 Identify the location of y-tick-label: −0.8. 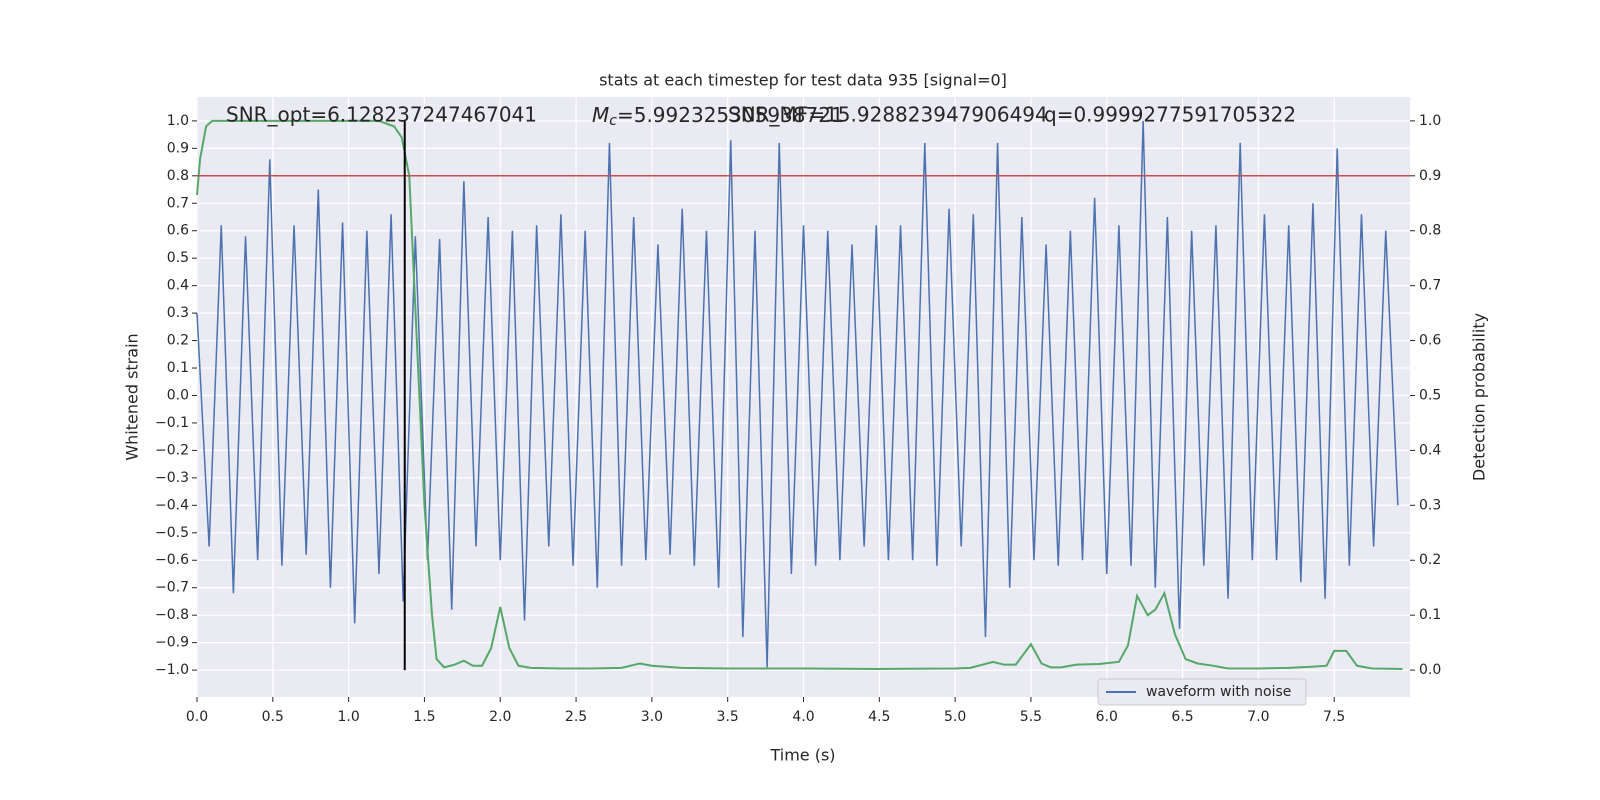
(172, 615).